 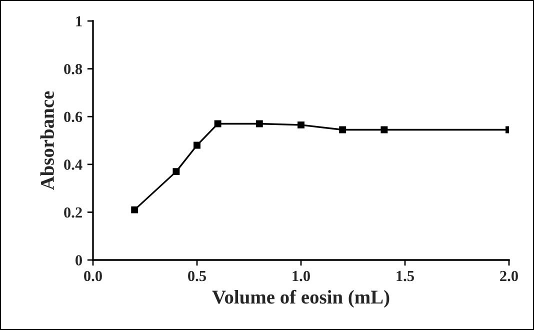 What do you see at coordinates (79, 260) in the screenshot?
I see `y-tick-label: 0` at bounding box center [79, 260].